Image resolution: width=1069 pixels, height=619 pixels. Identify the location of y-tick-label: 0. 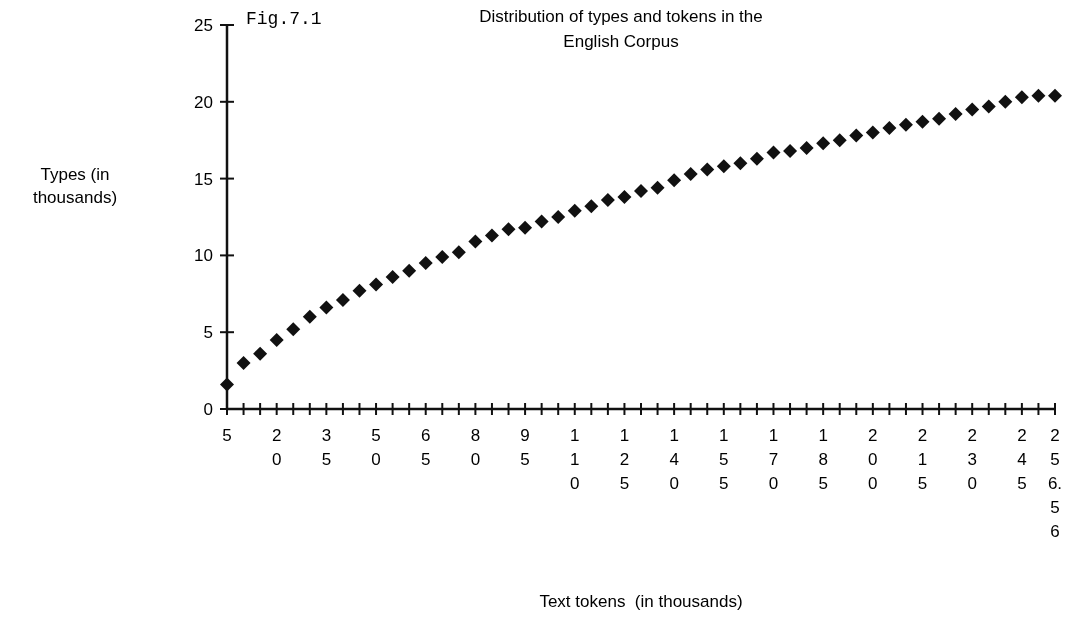
(208, 409).